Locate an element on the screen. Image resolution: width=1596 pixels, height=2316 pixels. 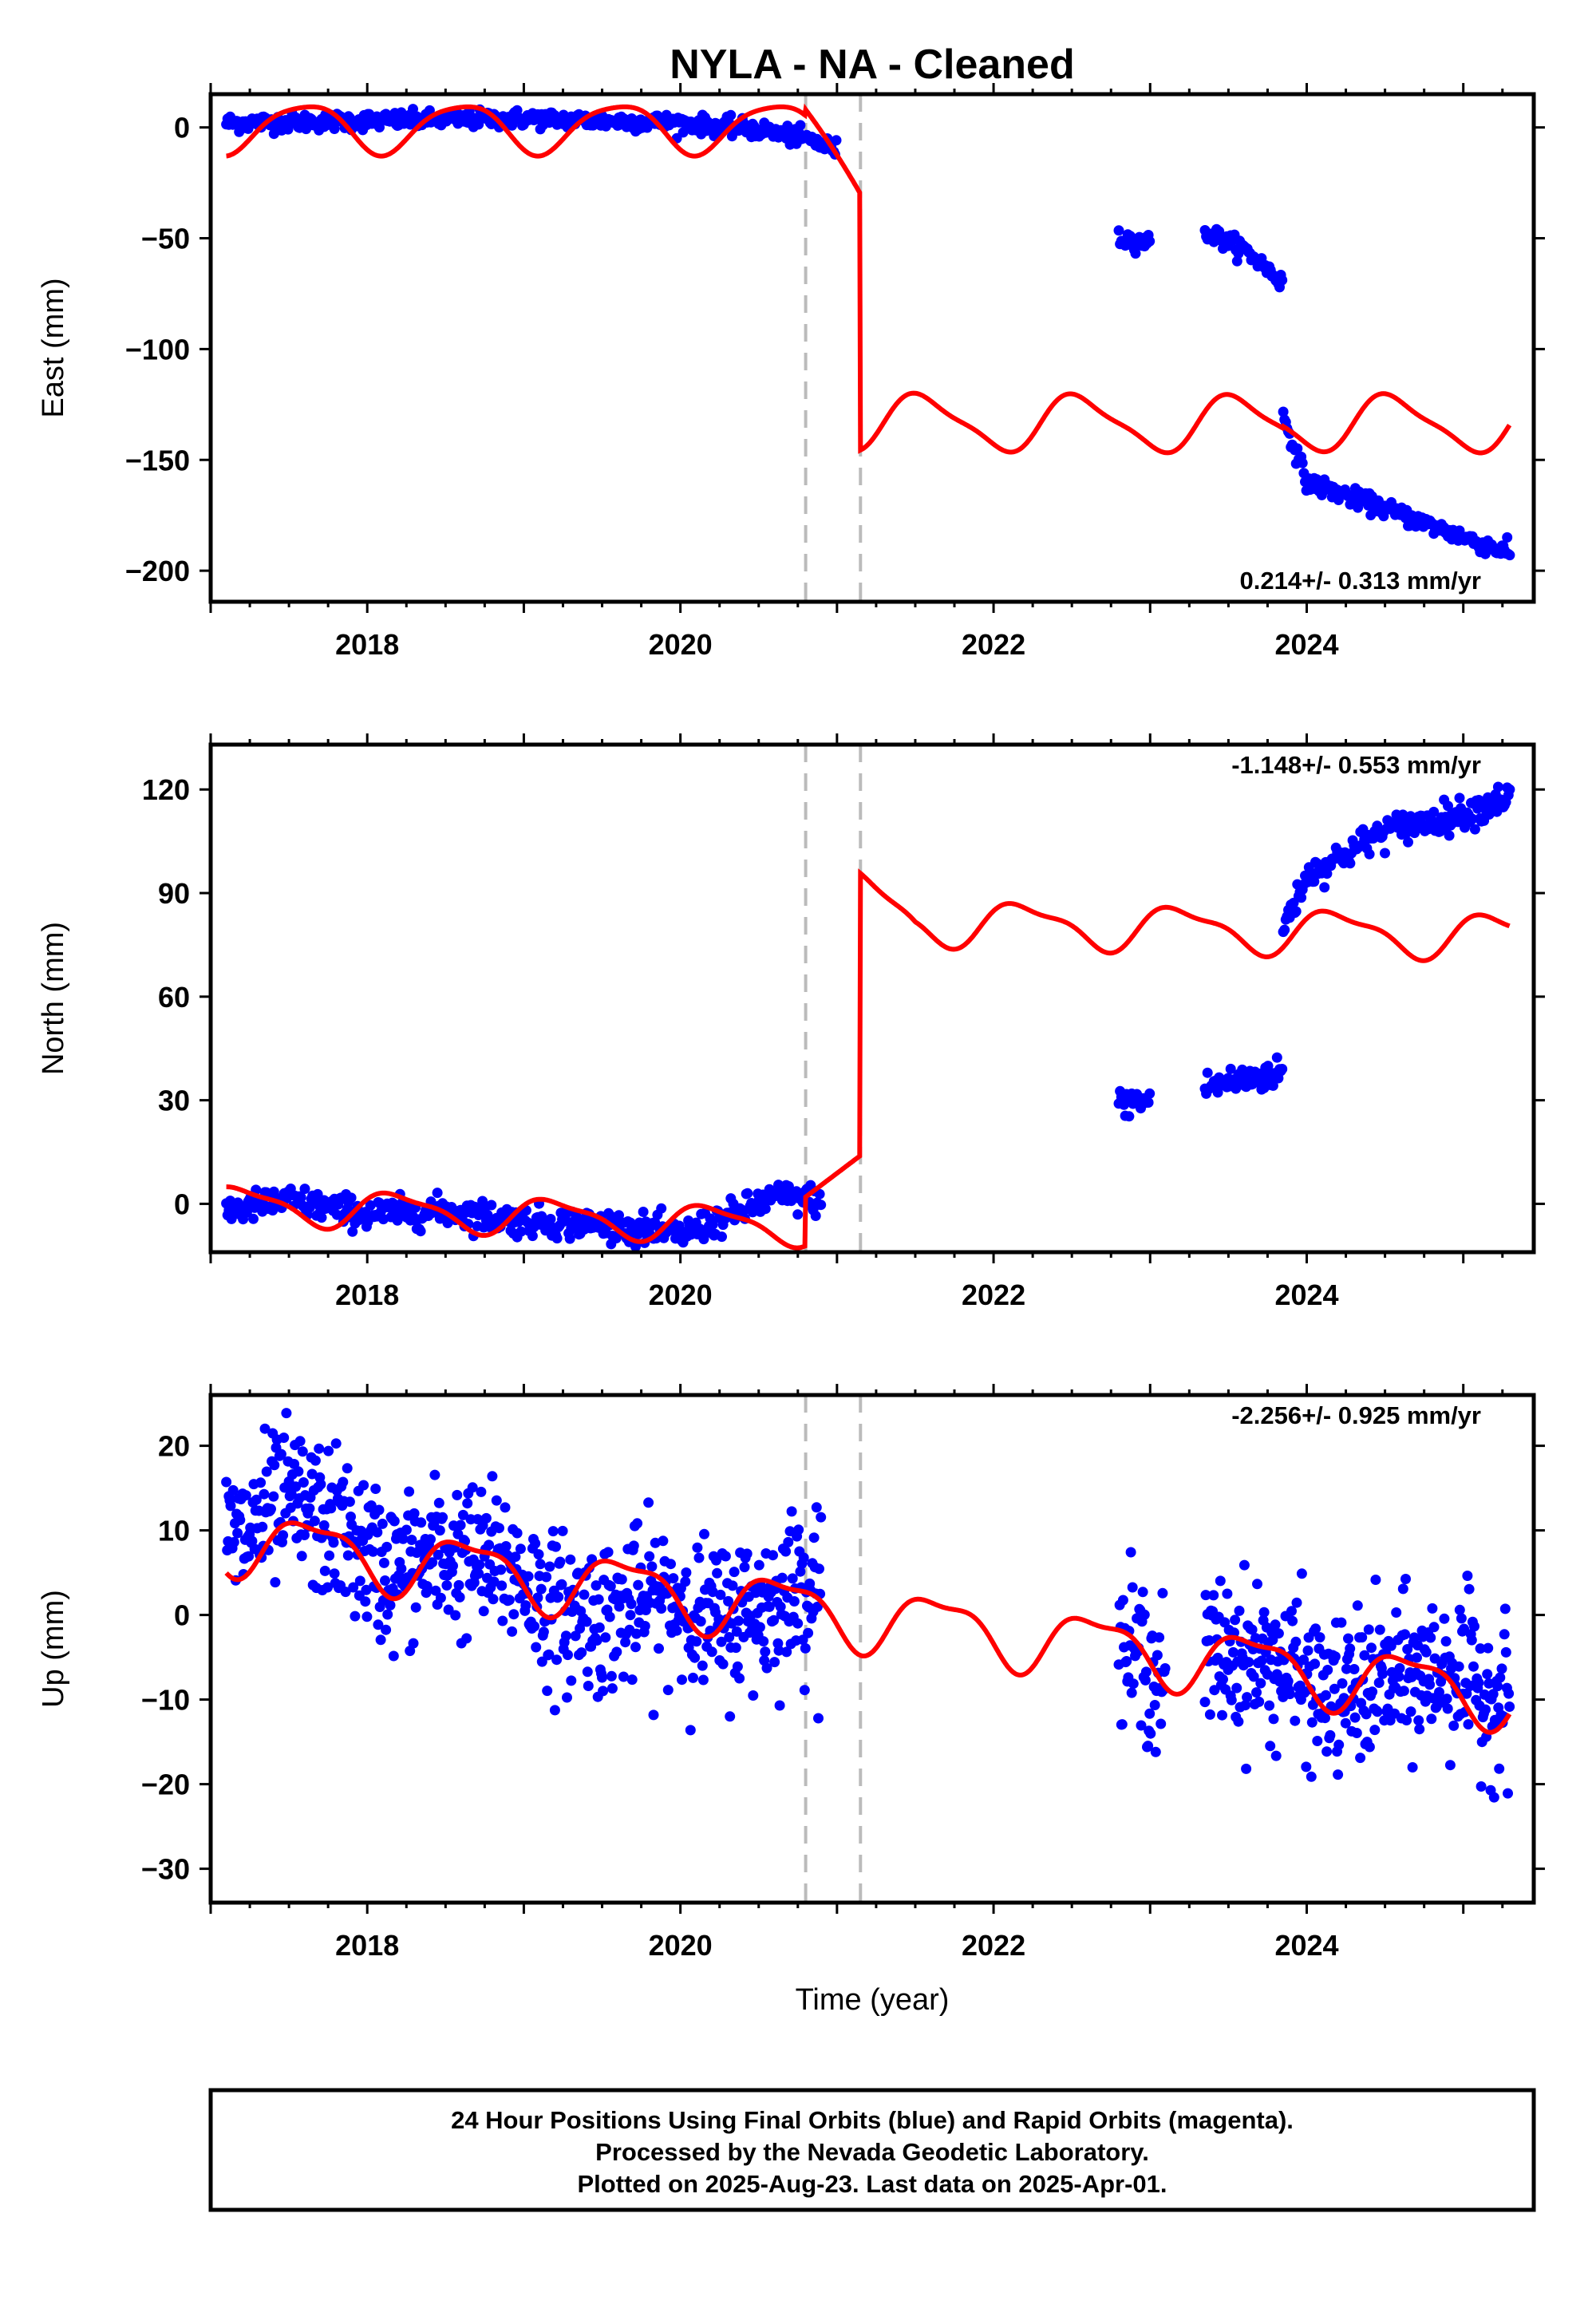
x-tick-label: 2024 is located at coordinates (1306, 1295).